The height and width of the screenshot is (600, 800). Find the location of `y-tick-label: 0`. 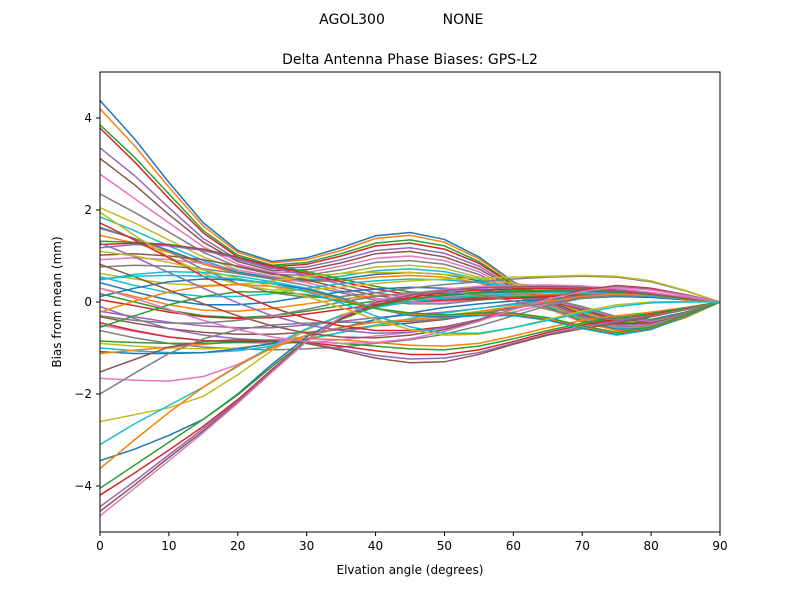

y-tick-label: 0 is located at coordinates (88, 302).